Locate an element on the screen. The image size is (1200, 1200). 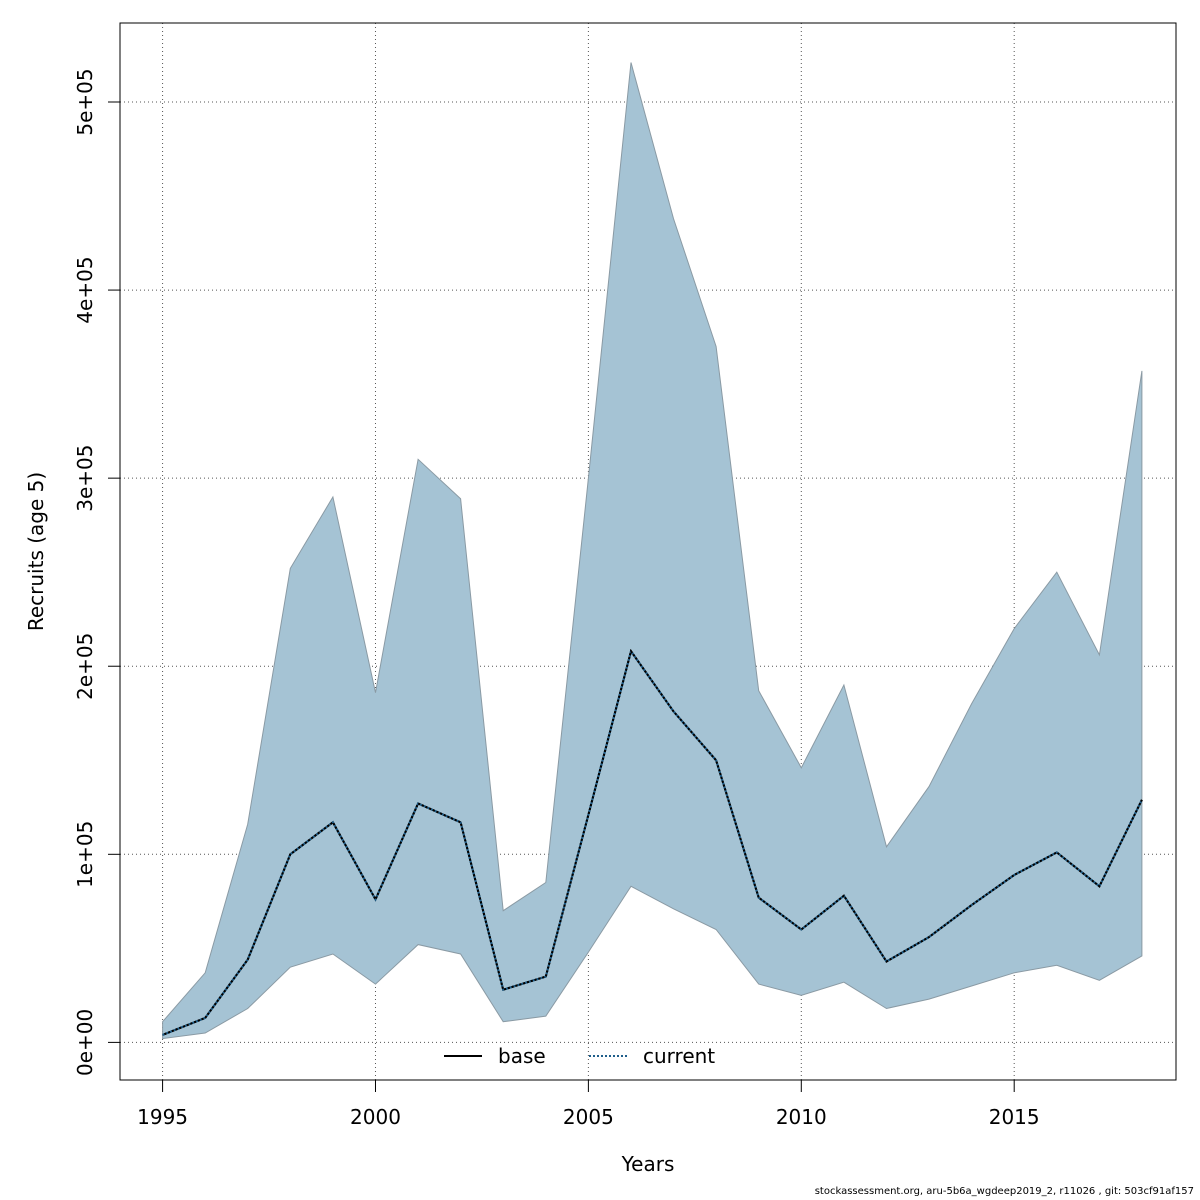
y-tick-label-4: 4e+05 is located at coordinates (85, 289).